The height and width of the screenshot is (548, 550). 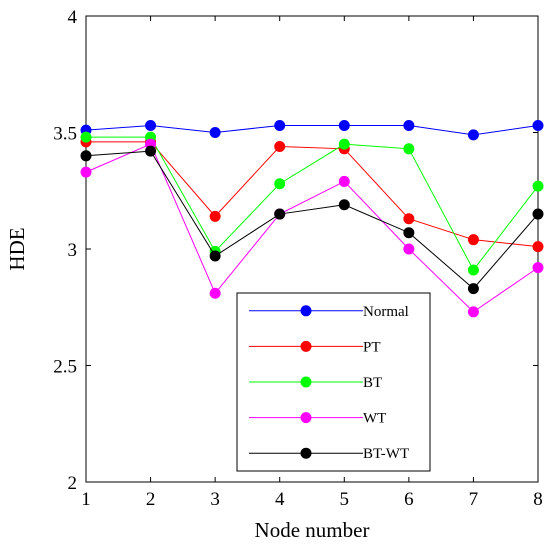 I want to click on y-tick-label: 4, so click(x=73, y=17).